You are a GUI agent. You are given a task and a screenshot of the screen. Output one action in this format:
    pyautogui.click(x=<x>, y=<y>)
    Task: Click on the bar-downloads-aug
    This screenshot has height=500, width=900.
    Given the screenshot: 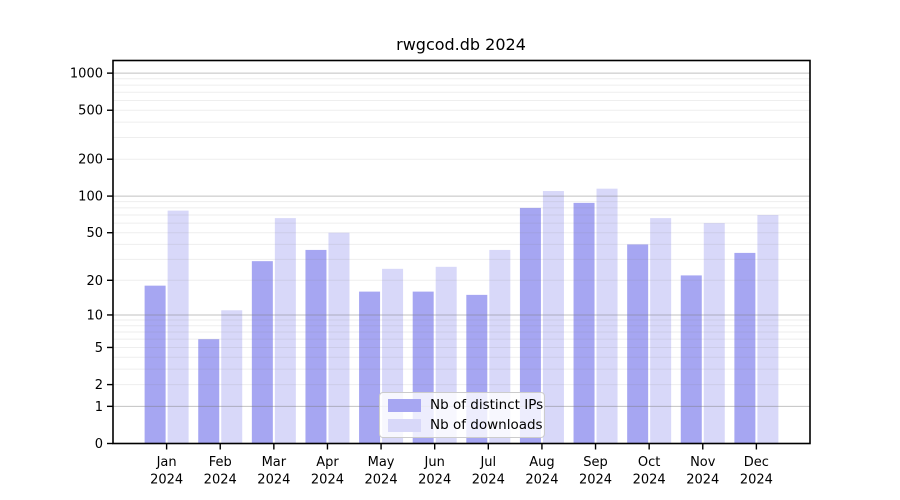 What is the action you would take?
    pyautogui.click(x=553, y=317)
    